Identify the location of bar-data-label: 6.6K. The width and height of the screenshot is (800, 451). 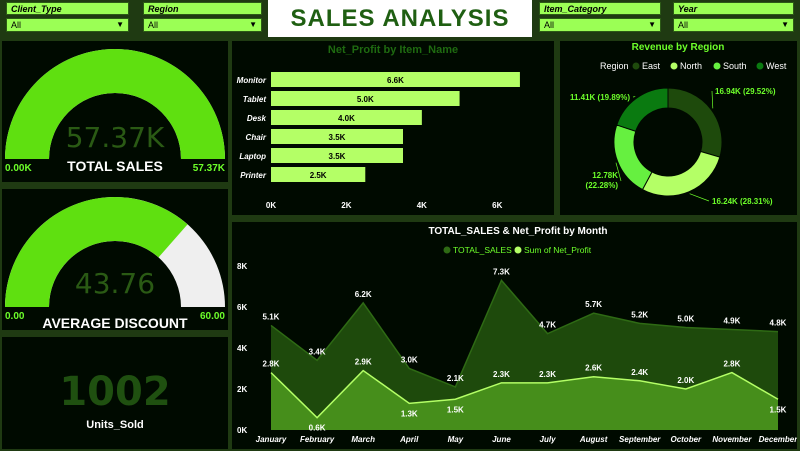
(395, 80).